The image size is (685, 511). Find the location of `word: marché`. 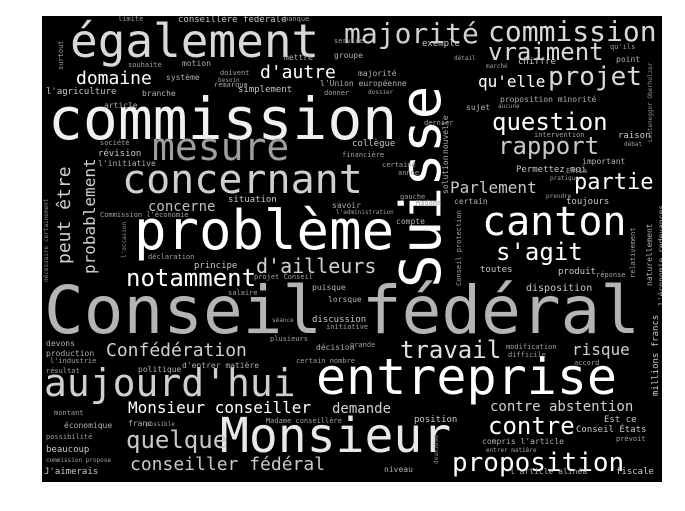

word: marché is located at coordinates (497, 66).